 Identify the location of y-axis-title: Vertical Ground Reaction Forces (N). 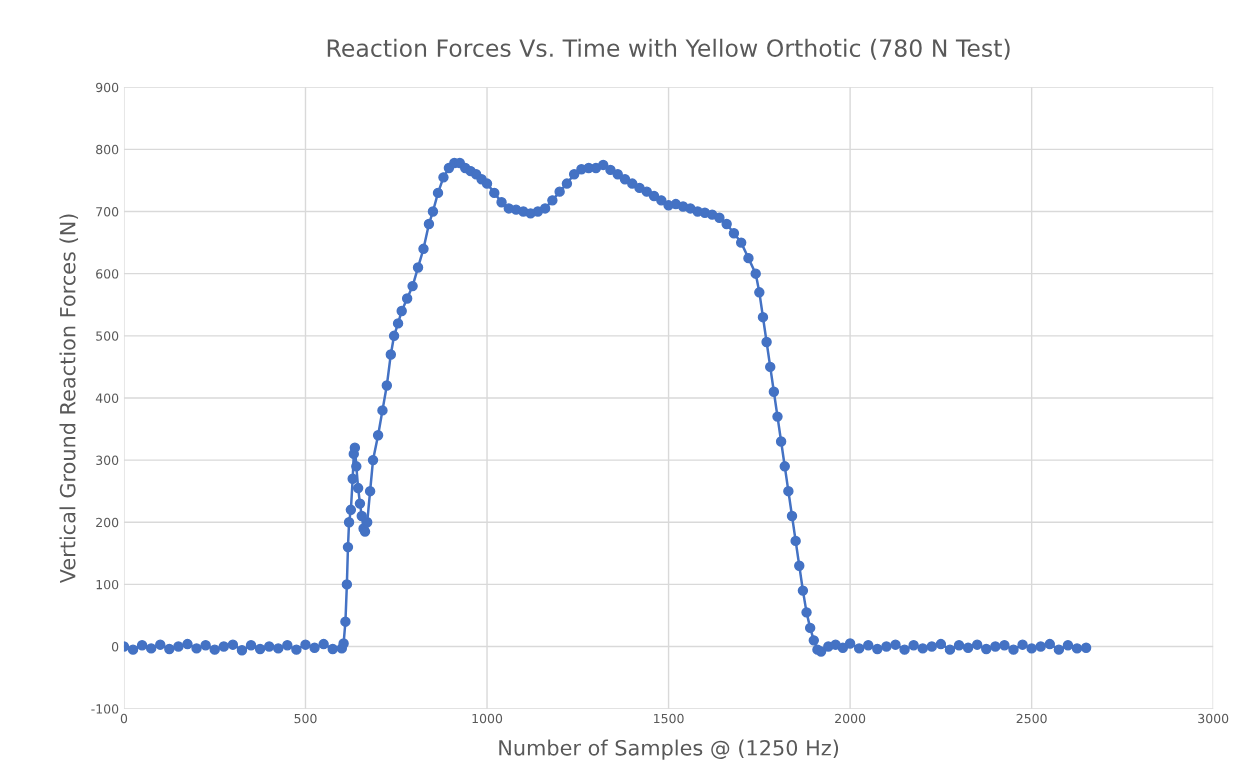
(69, 399).